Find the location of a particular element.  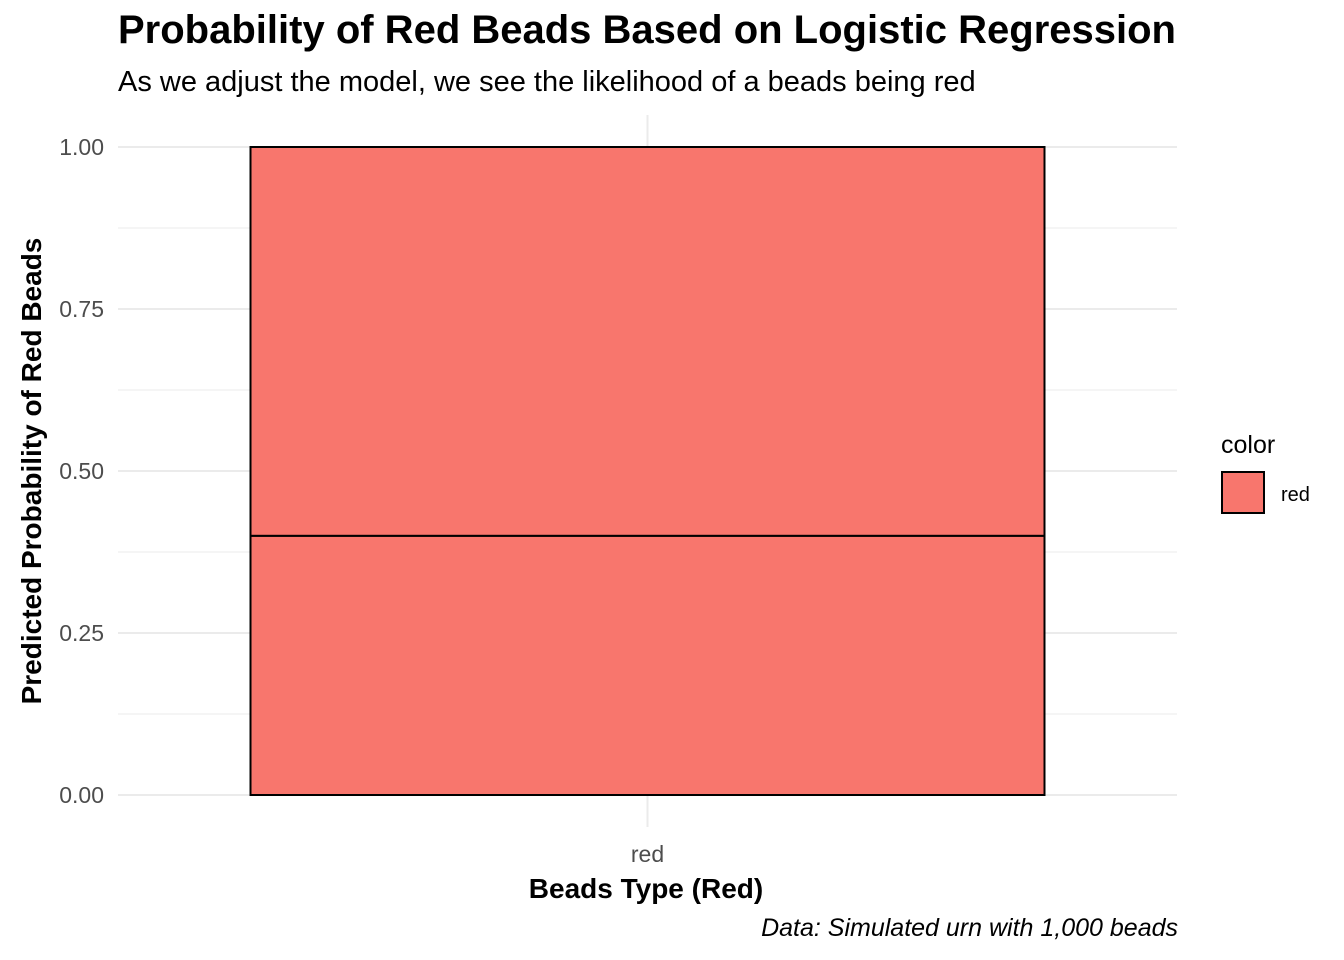

y-axis-ticks: 0.00 0.25 0.50 0.75 1.00 is located at coordinates (81, 471).